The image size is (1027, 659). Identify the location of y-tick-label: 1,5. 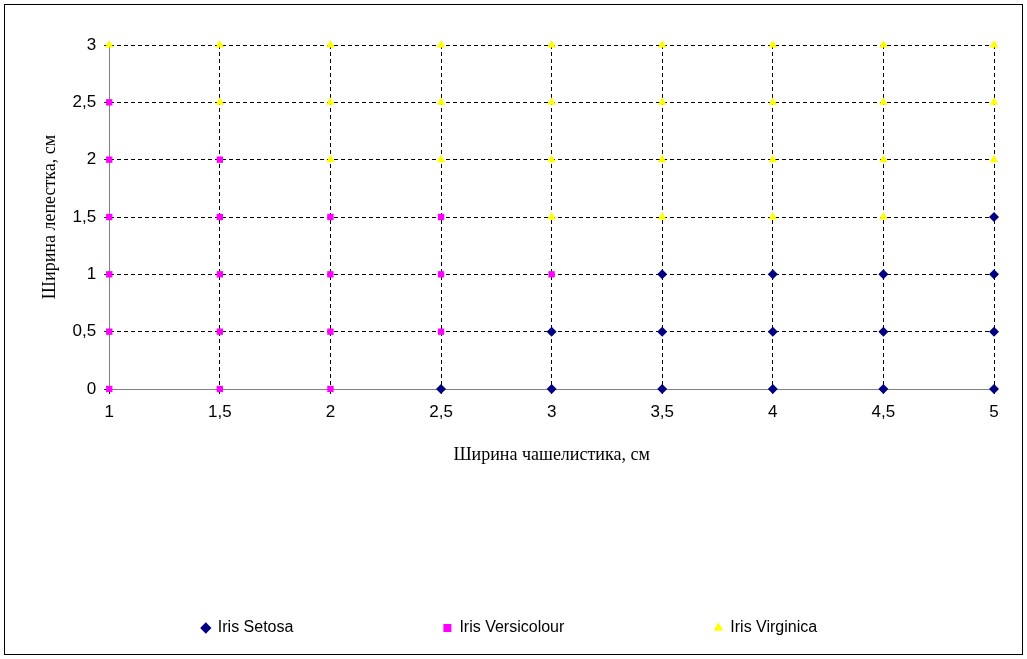
(84, 216).